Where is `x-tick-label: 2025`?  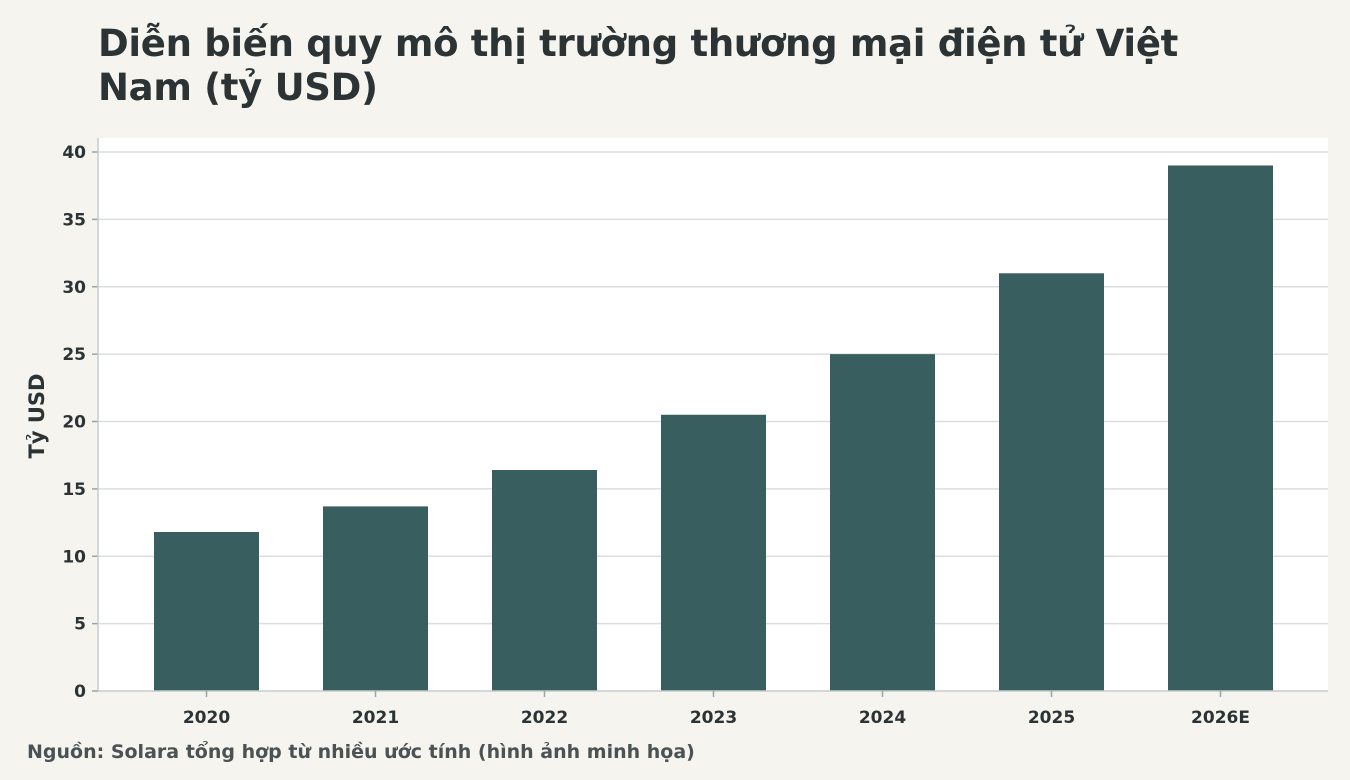 x-tick-label: 2025 is located at coordinates (1051, 718).